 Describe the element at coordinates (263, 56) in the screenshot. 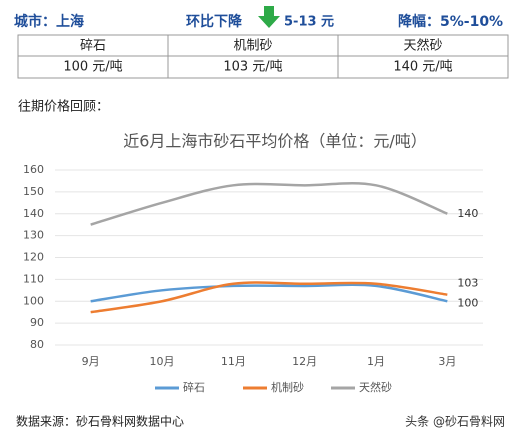

I see `table-grid` at that location.